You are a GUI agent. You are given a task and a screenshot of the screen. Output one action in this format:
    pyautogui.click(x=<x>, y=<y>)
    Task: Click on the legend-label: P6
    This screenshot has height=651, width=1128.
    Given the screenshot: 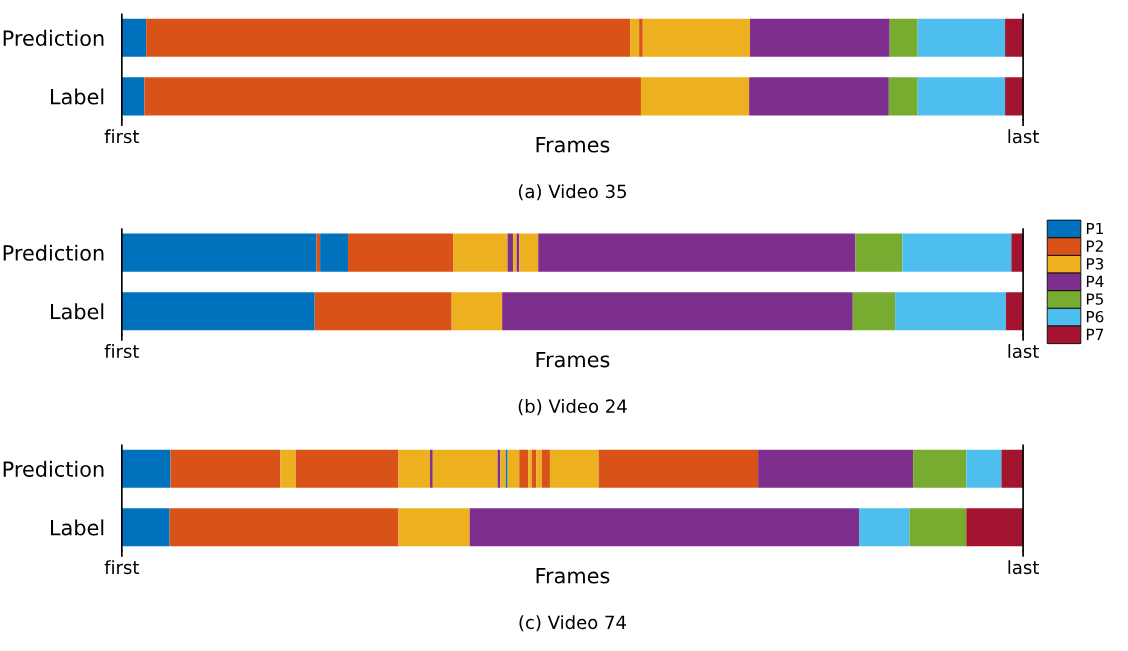 What is the action you would take?
    pyautogui.click(x=1095, y=316)
    